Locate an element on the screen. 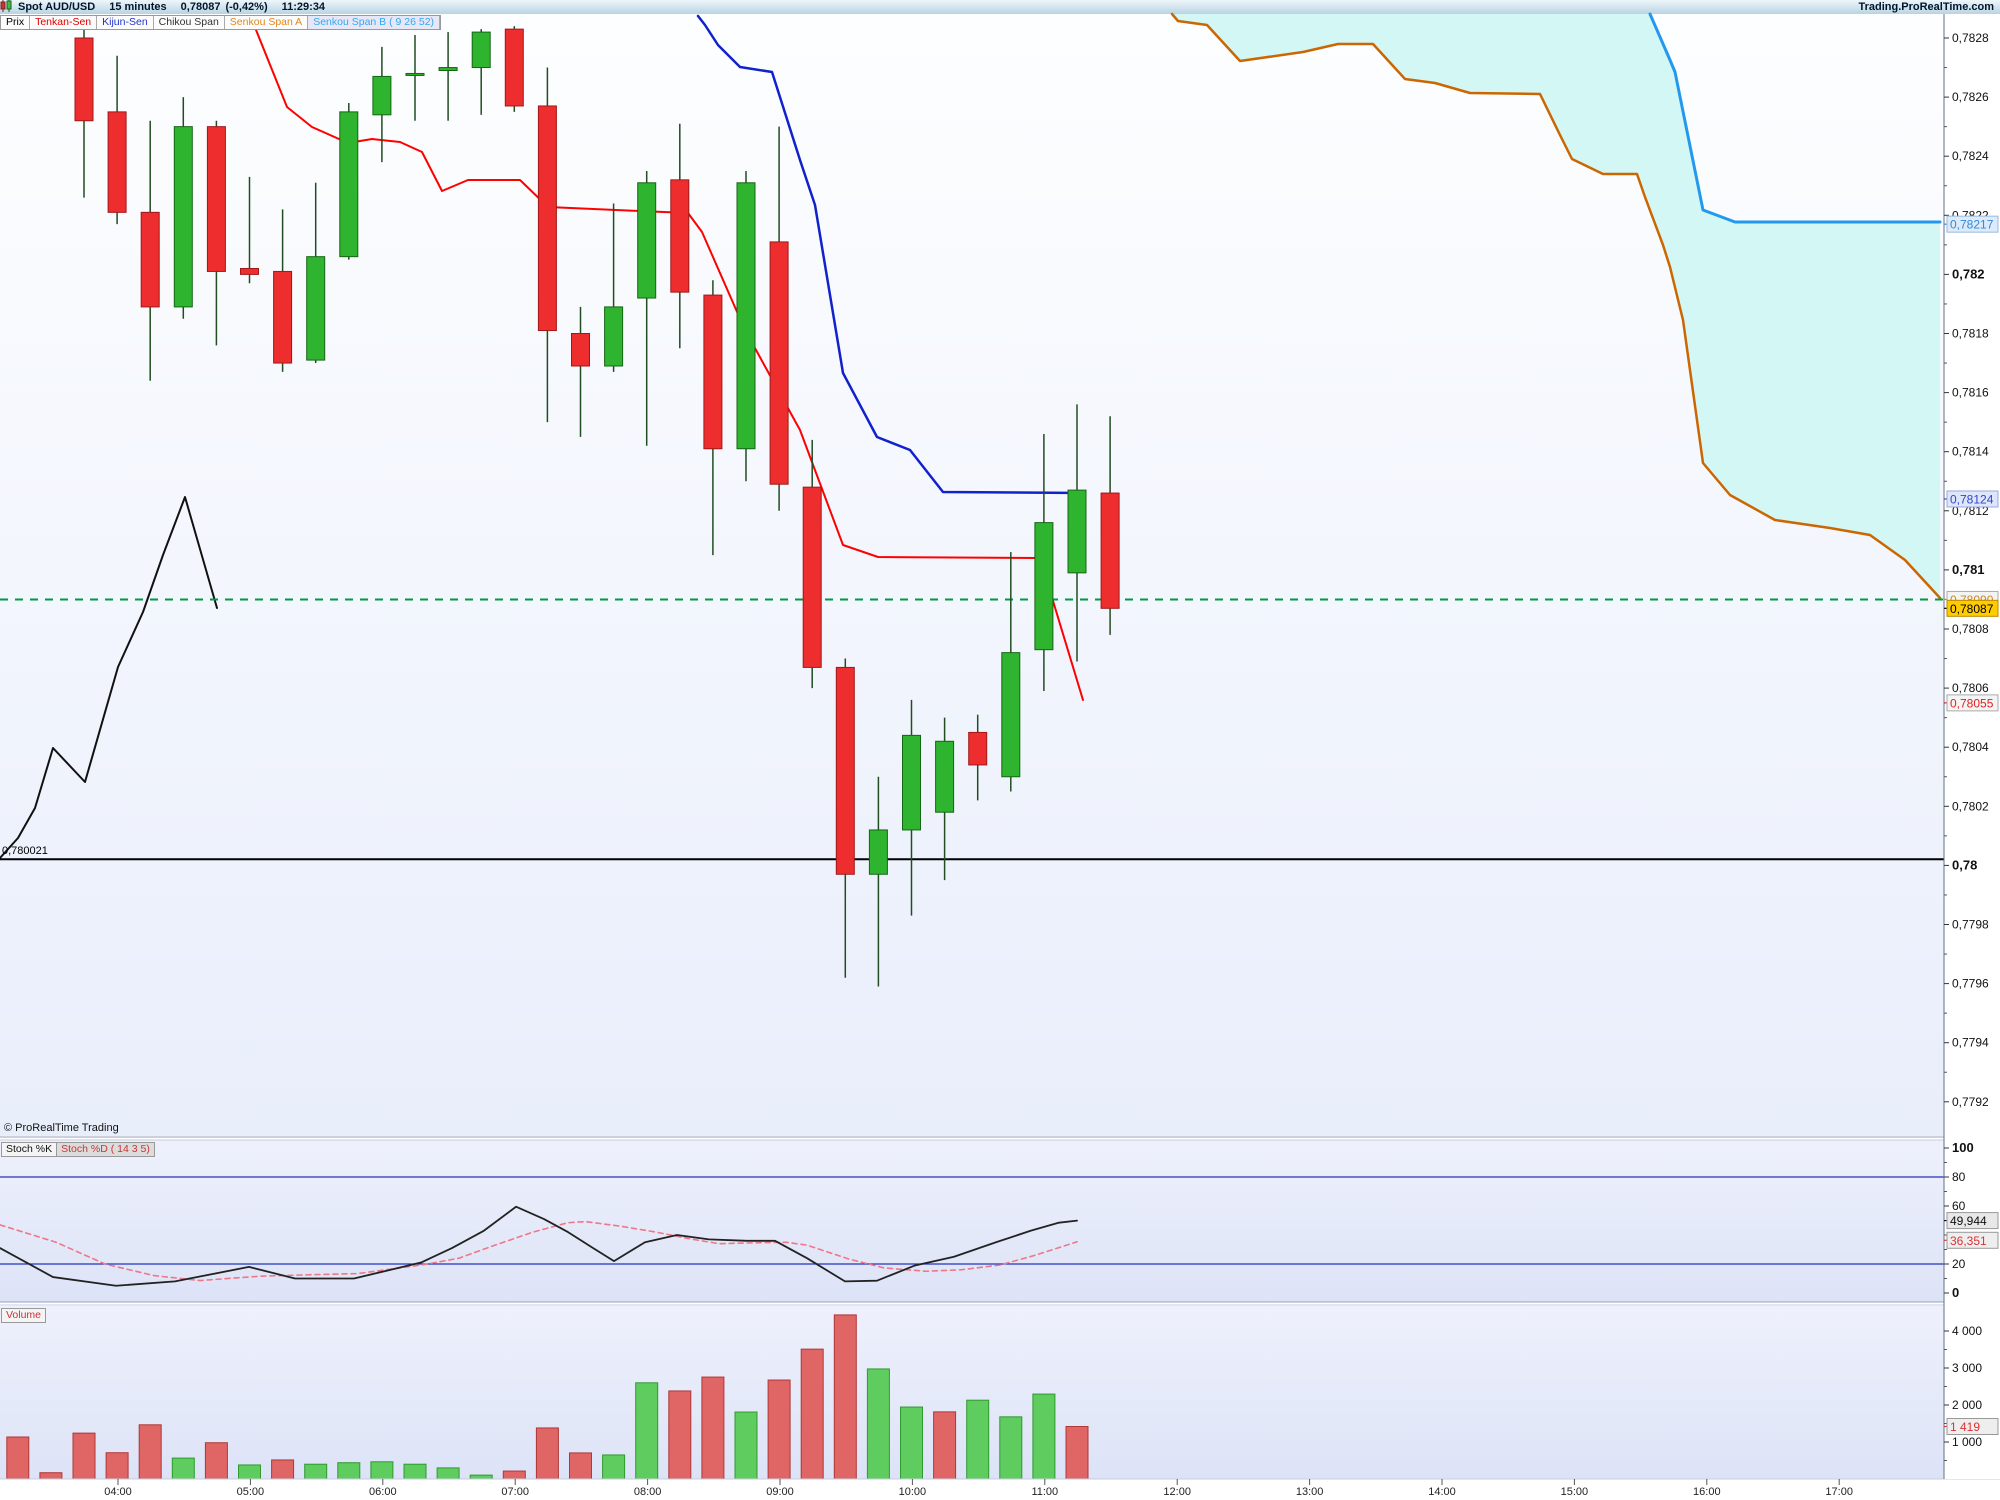 This screenshot has height=1500, width=2000. svg-text: 100 is located at coordinates (1963, 1147).